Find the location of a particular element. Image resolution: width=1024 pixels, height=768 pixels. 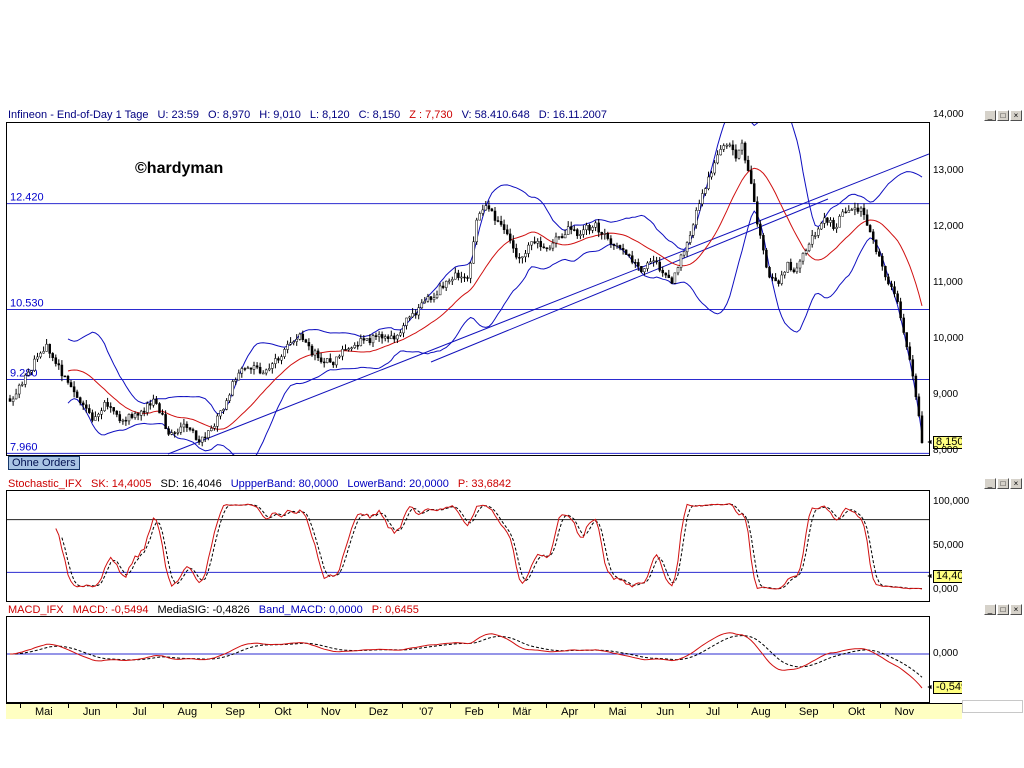

header-segment: O: 8,970 is located at coordinates (229, 115).